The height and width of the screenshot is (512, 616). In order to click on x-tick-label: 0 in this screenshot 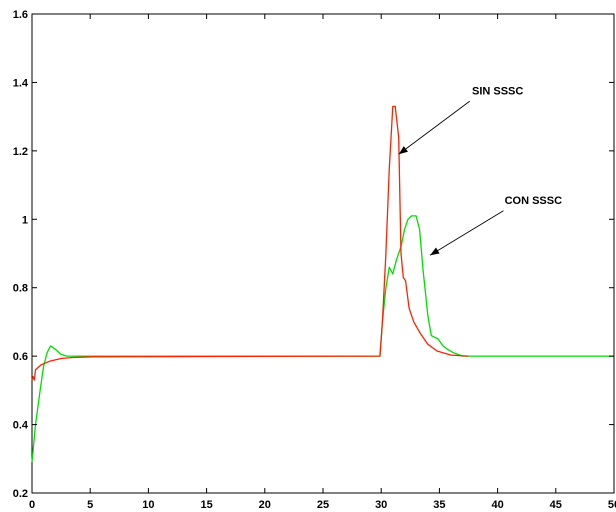, I will do `click(32, 505)`.